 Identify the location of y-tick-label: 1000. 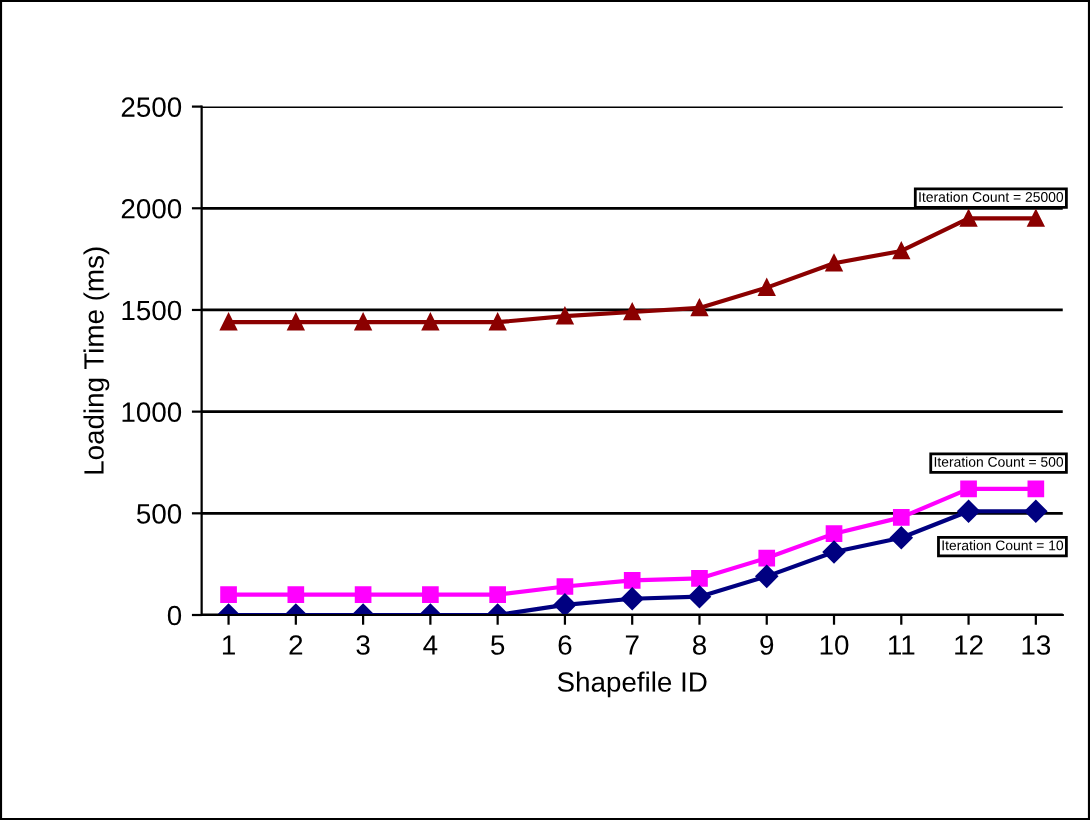
(152, 412).